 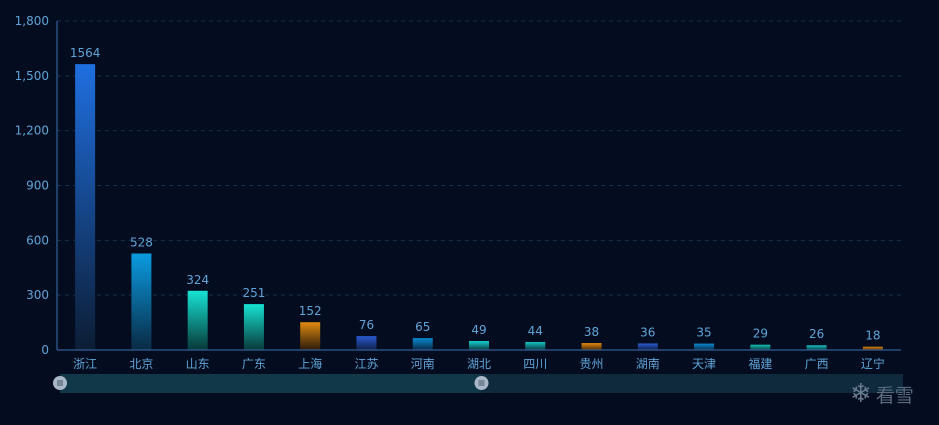 I want to click on zoom-end-handle, so click(x=481, y=383).